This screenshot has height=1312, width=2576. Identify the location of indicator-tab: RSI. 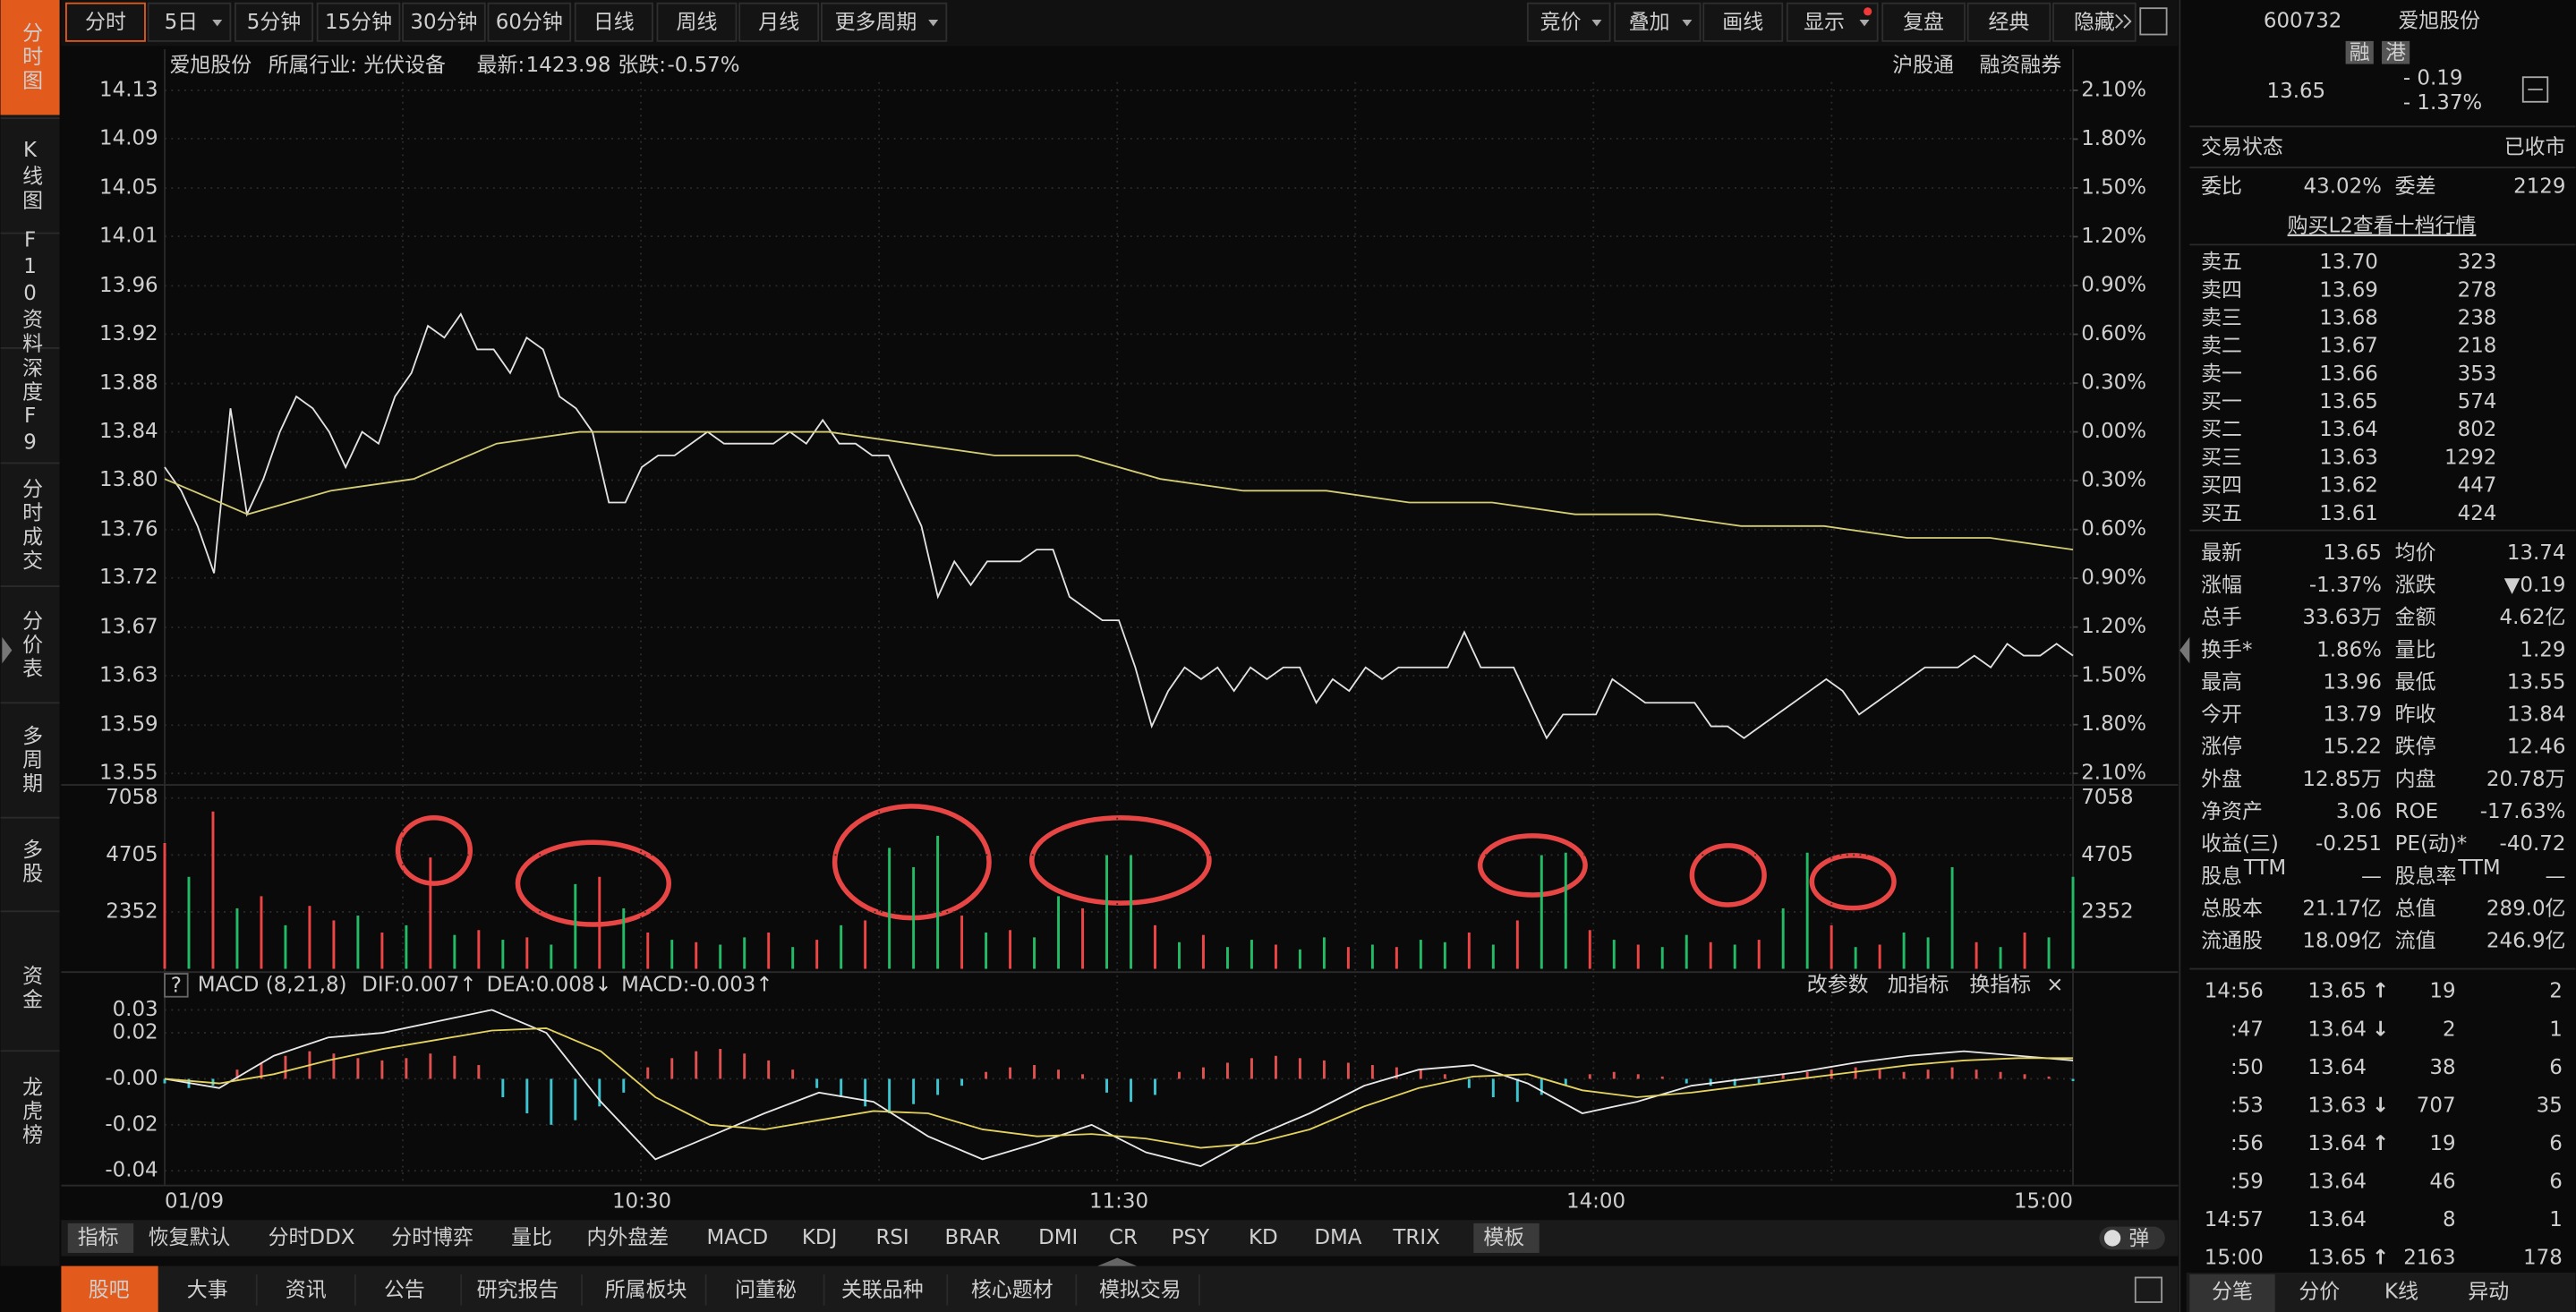
(891, 1237).